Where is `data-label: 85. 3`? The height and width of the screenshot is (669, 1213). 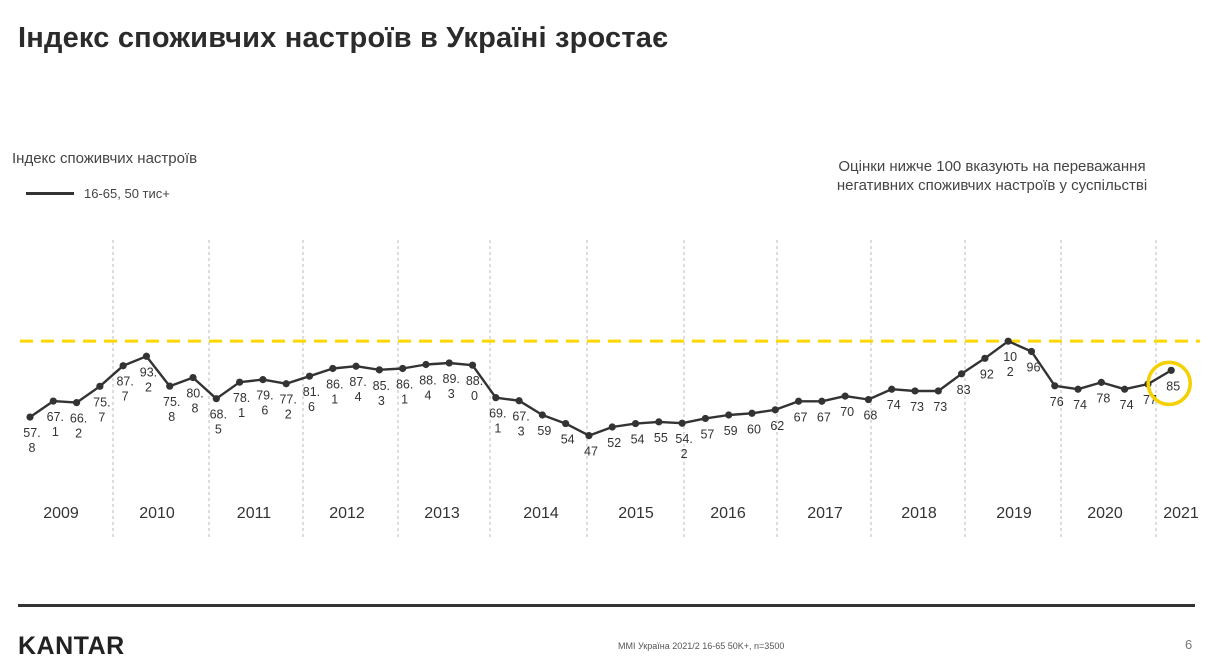
data-label: 85. 3 is located at coordinates (381, 393).